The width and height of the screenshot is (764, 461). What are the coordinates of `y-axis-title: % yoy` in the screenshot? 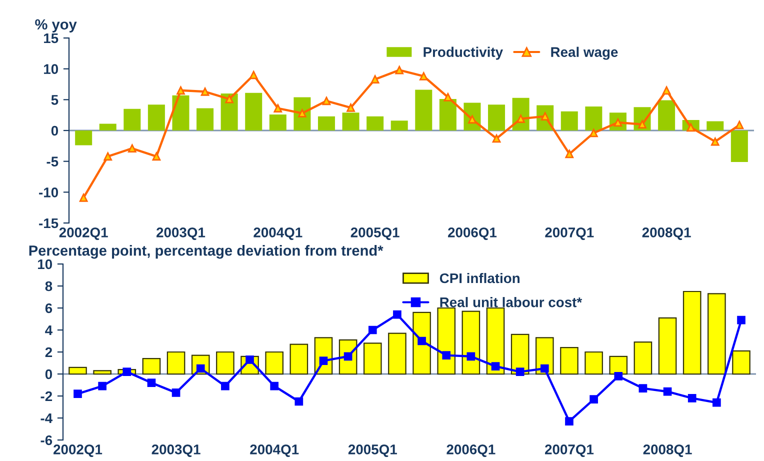 It's located at (56, 25).